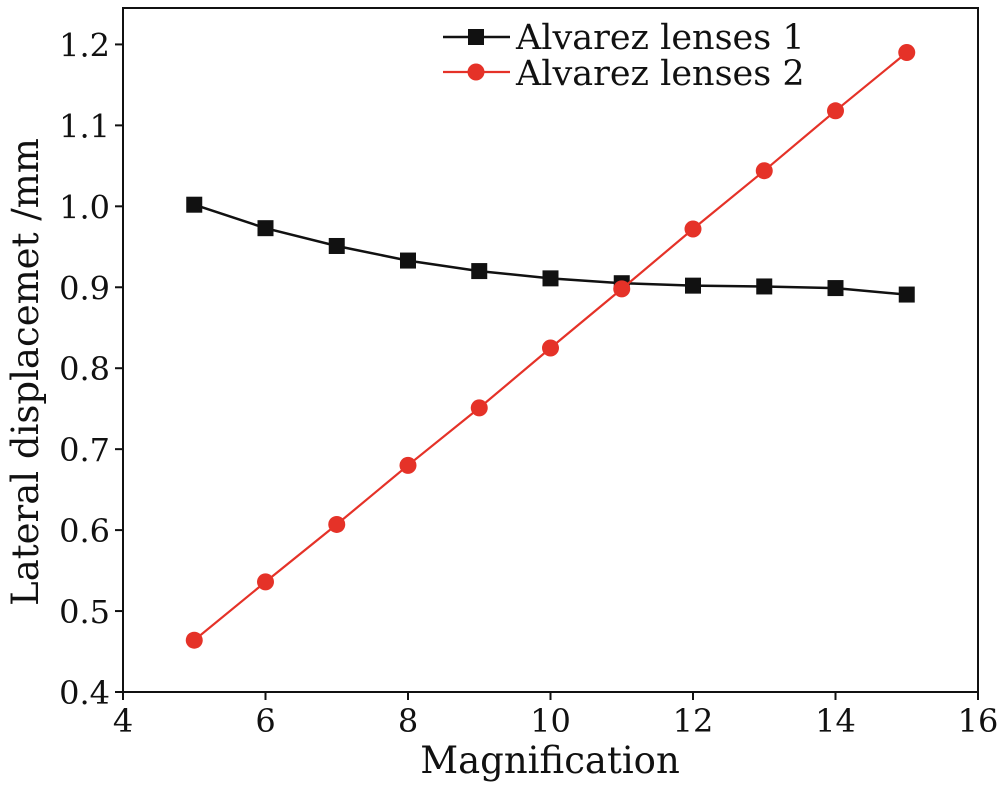  I want to click on legend-label: Alvarez lenses 2, so click(660, 74).